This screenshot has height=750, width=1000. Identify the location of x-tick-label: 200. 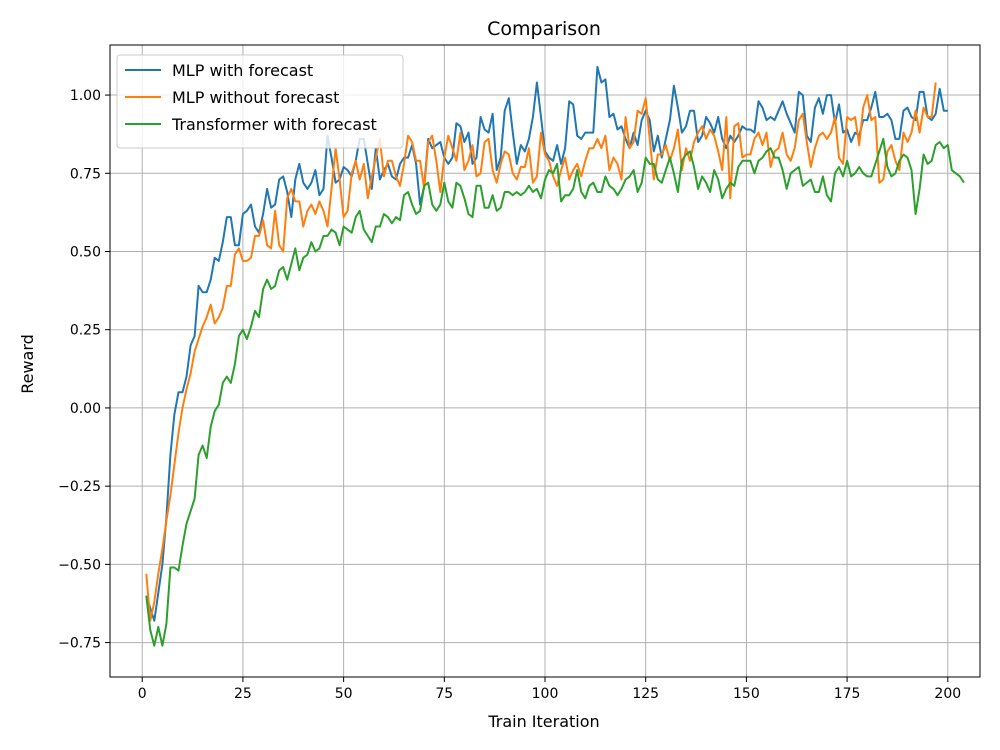
(947, 694).